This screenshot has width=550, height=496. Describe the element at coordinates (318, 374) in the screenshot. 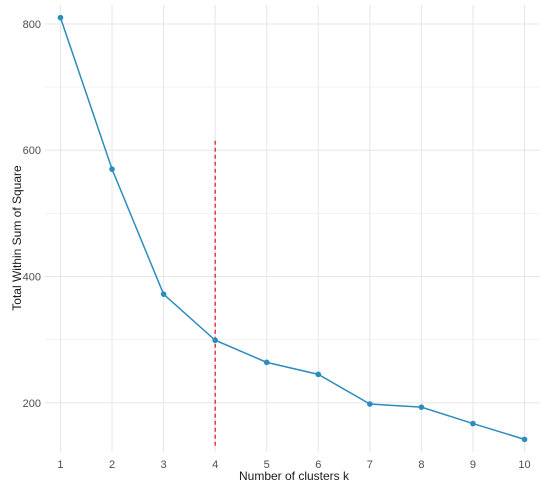

I see `data-point-k6` at that location.